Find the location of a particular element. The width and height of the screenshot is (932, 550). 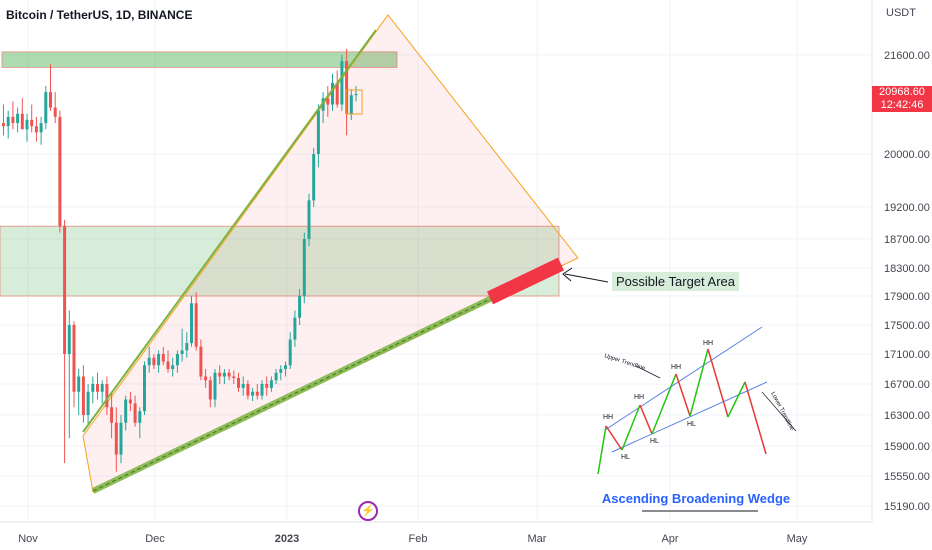

currency-label: USDT is located at coordinates (901, 13).